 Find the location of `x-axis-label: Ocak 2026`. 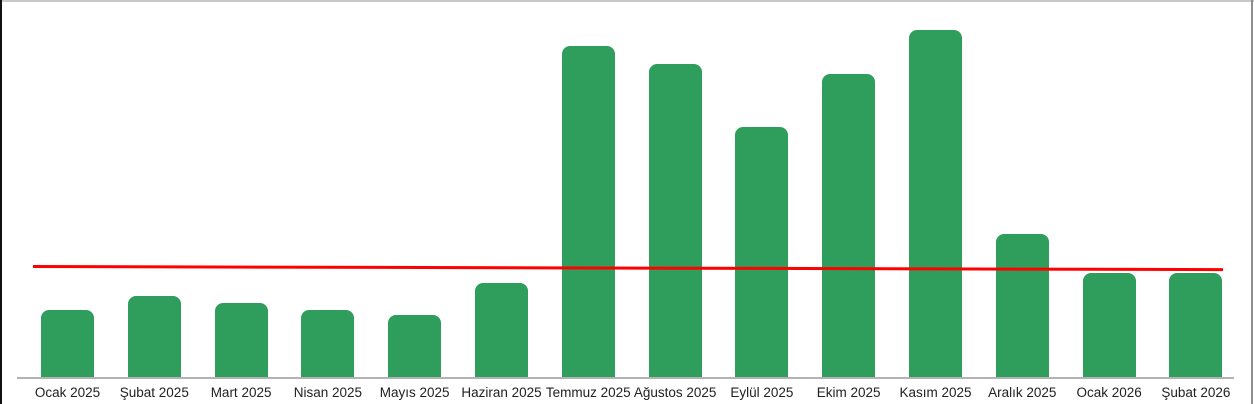

x-axis-label: Ocak 2026 is located at coordinates (1109, 392).